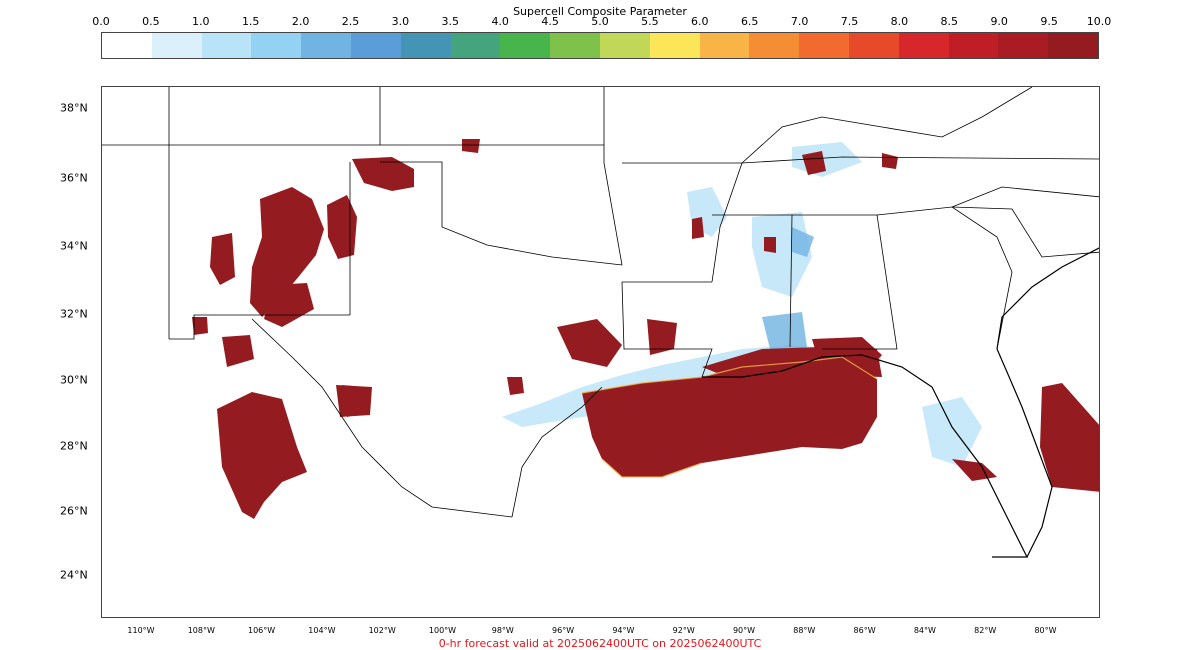 The image size is (1200, 650). What do you see at coordinates (515, 386) in the screenshot?
I see `scp-area-tx-south` at bounding box center [515, 386].